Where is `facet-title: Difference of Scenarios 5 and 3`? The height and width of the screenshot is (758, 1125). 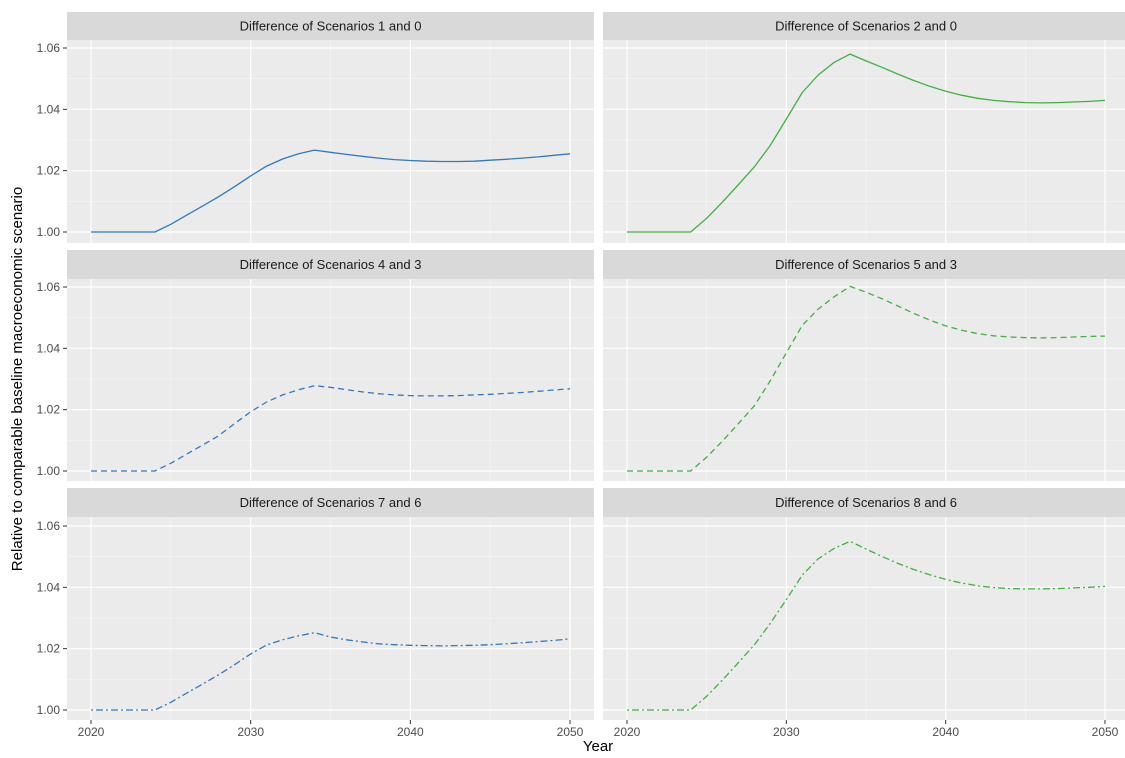
facet-title: Difference of Scenarios 5 and 3 is located at coordinates (866, 264).